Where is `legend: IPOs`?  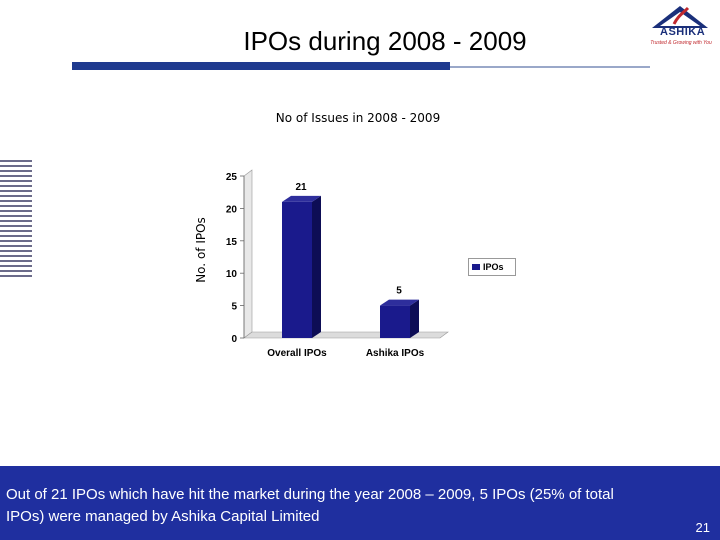
legend: IPOs is located at coordinates (492, 267).